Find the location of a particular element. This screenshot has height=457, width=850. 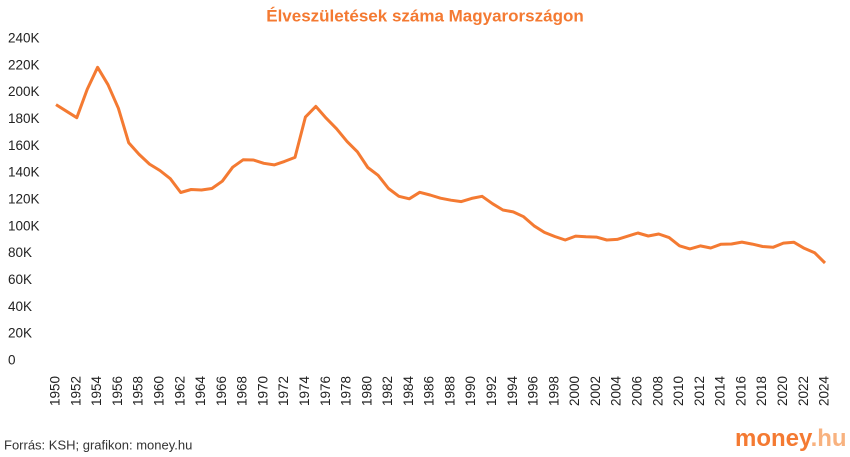

y-tick-label: 100K is located at coordinates (24, 225).